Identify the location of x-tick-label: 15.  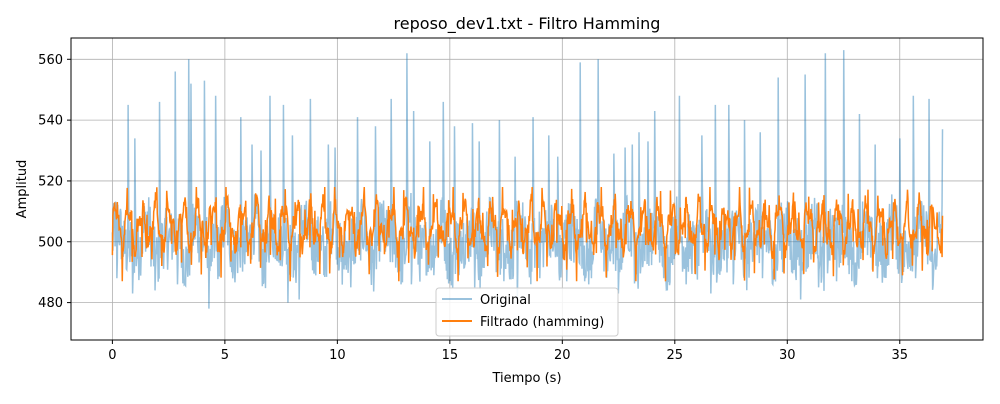
(450, 355).